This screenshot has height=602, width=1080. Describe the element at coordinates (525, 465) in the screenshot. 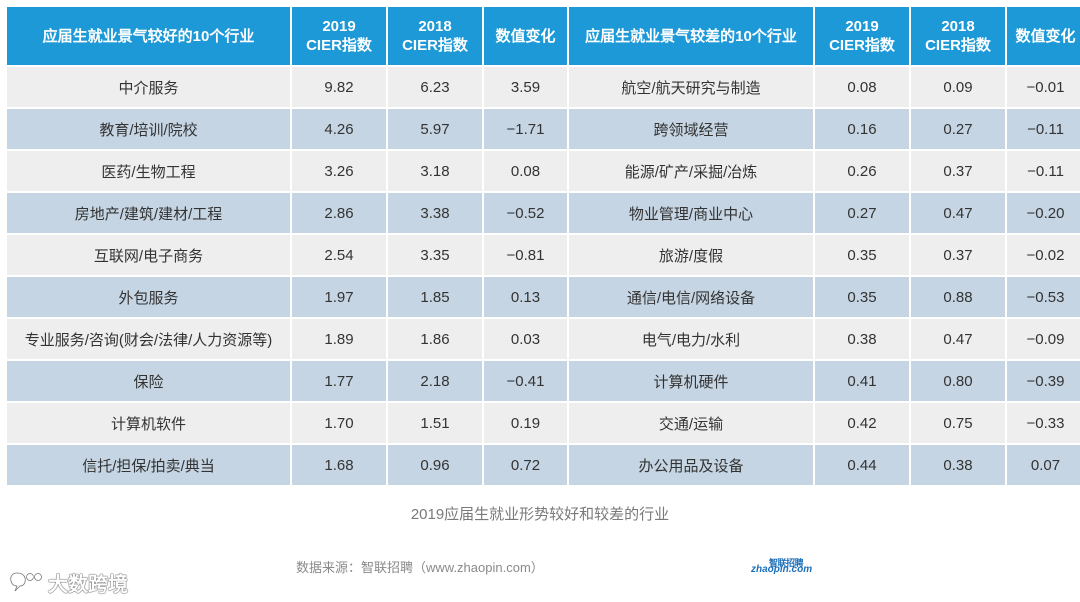

I see `good-change-value: 0.72` at that location.